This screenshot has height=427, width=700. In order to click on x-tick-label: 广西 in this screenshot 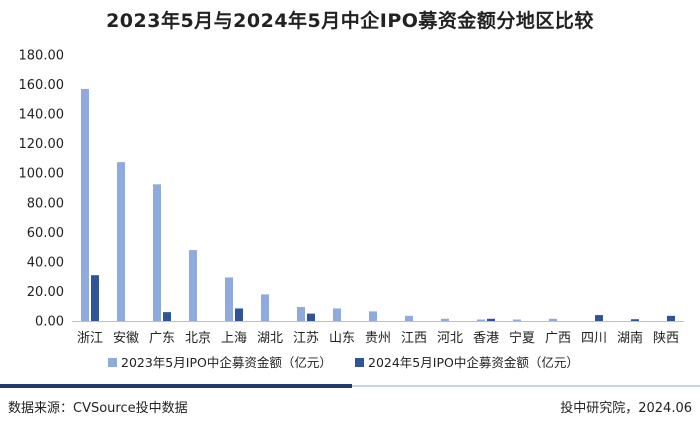, I will do `click(558, 338)`.